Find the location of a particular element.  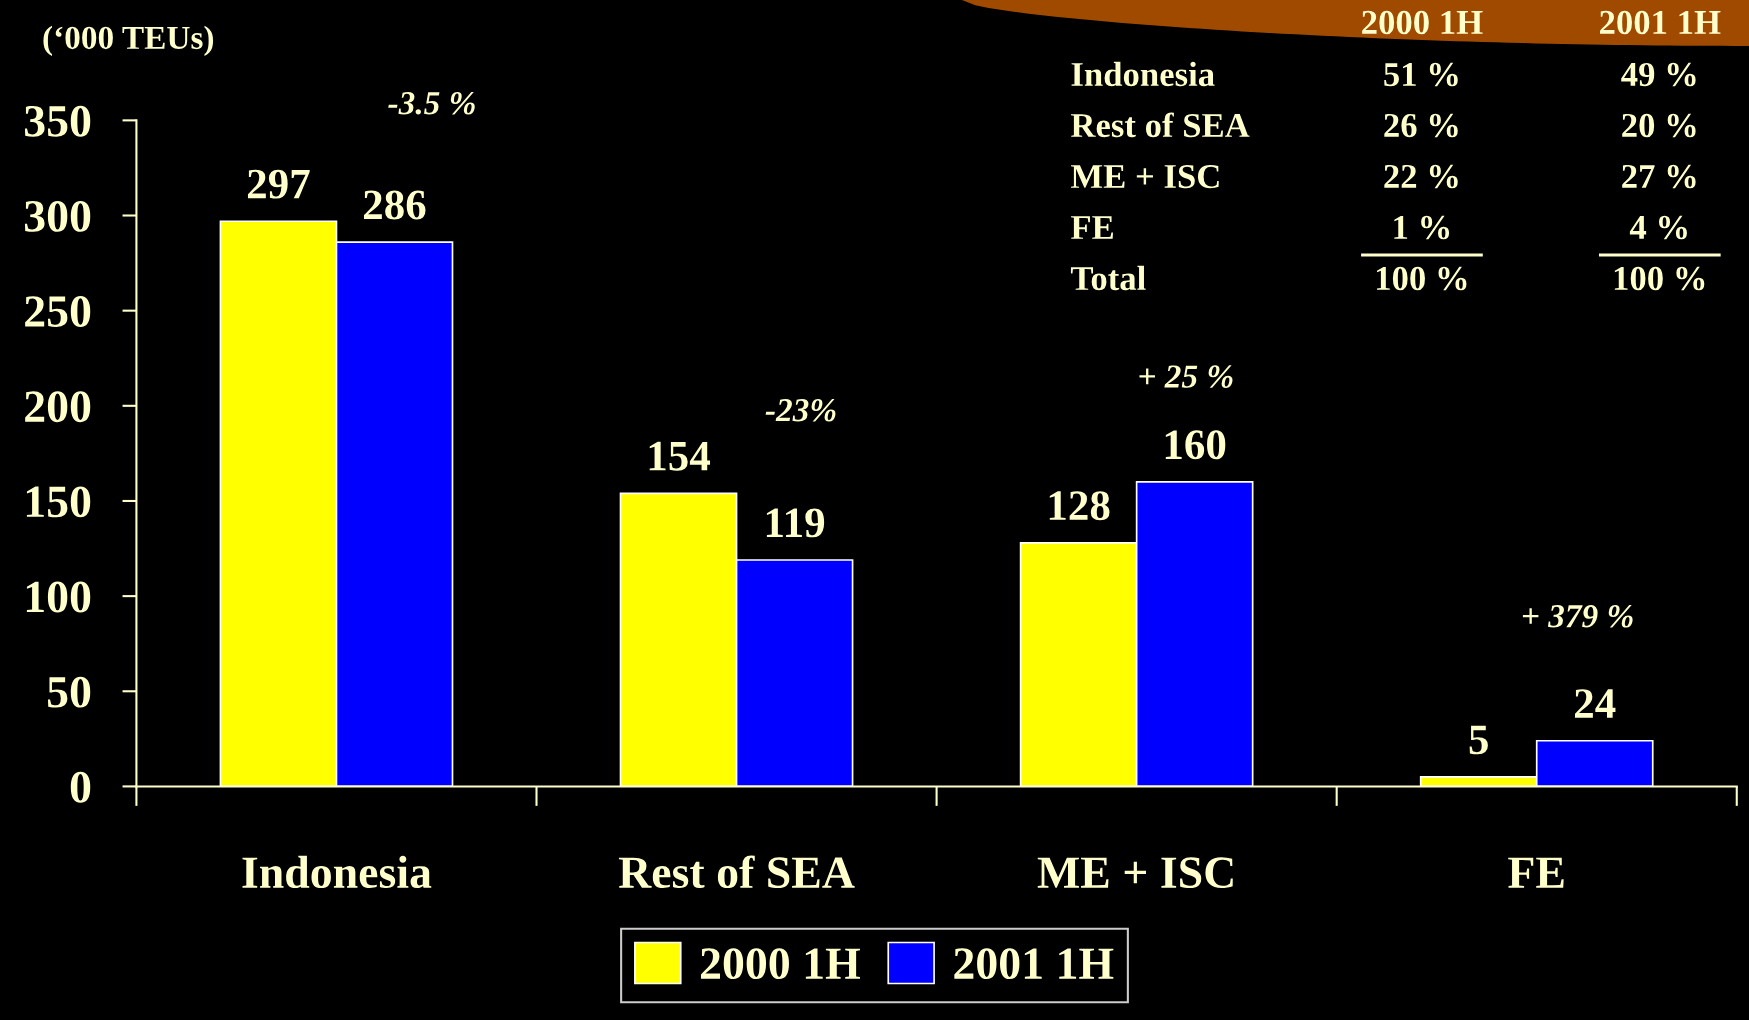

text: 49 % is located at coordinates (1658, 74).